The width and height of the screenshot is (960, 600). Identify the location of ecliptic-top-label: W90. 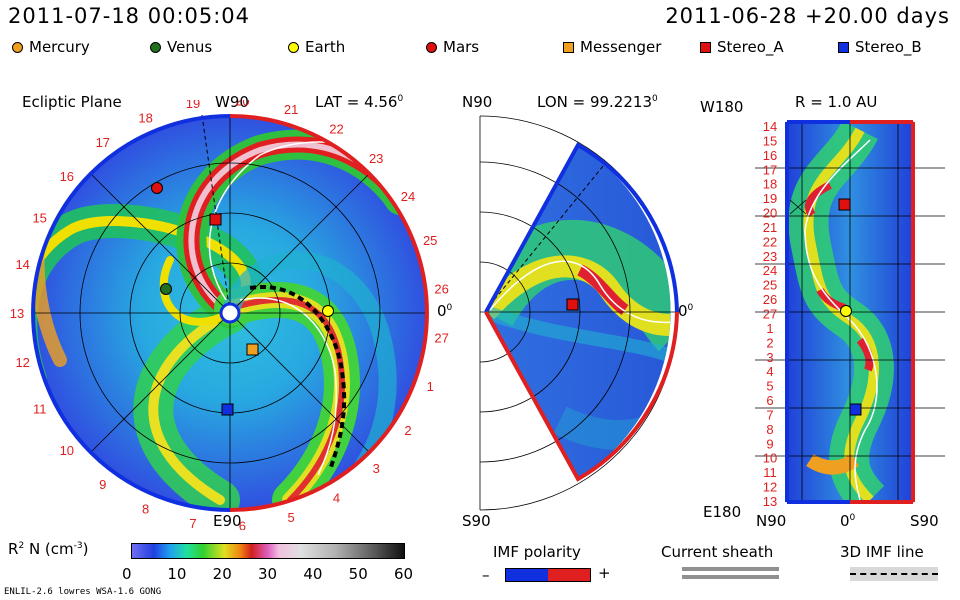
(232, 102).